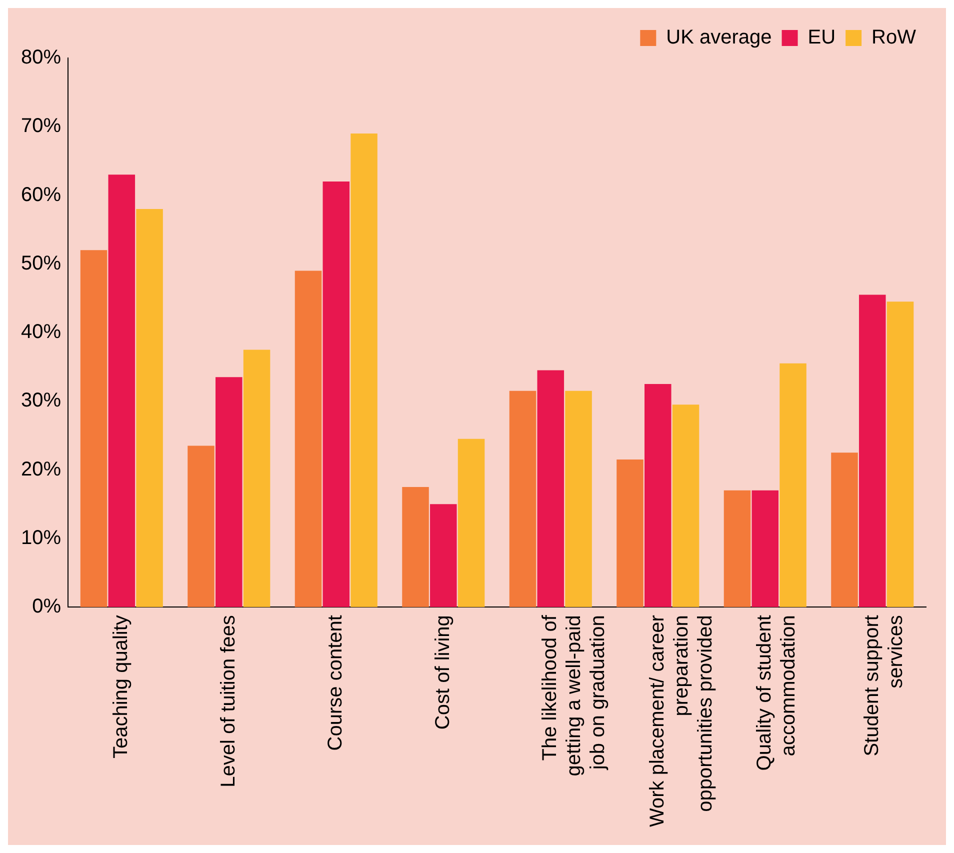 The height and width of the screenshot is (853, 954). What do you see at coordinates (41, 537) in the screenshot?
I see `y-tick-label: 10%` at bounding box center [41, 537].